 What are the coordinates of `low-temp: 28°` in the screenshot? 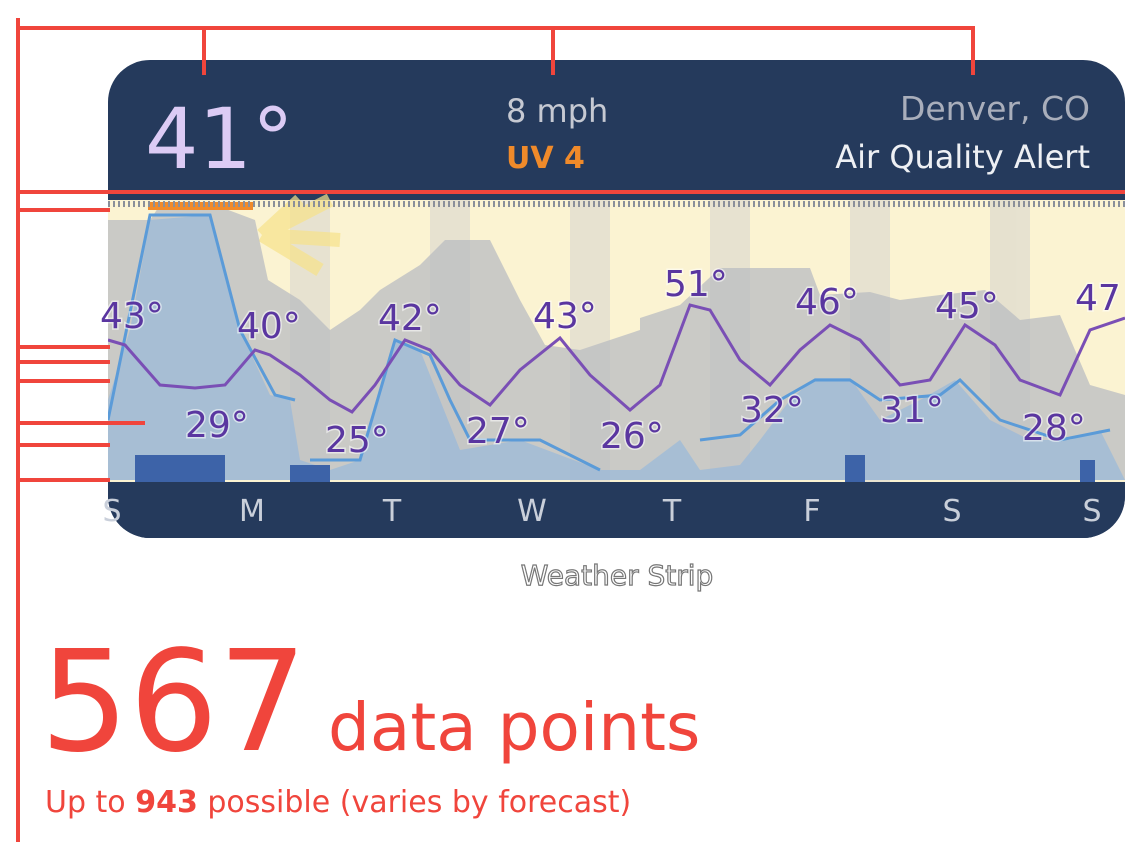 It's located at (1054, 428).